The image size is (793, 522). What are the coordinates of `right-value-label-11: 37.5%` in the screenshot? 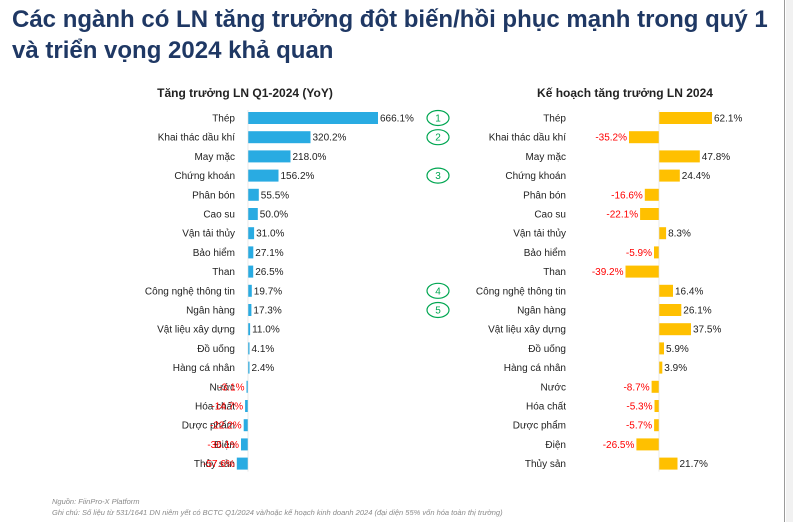 It's located at (707, 330).